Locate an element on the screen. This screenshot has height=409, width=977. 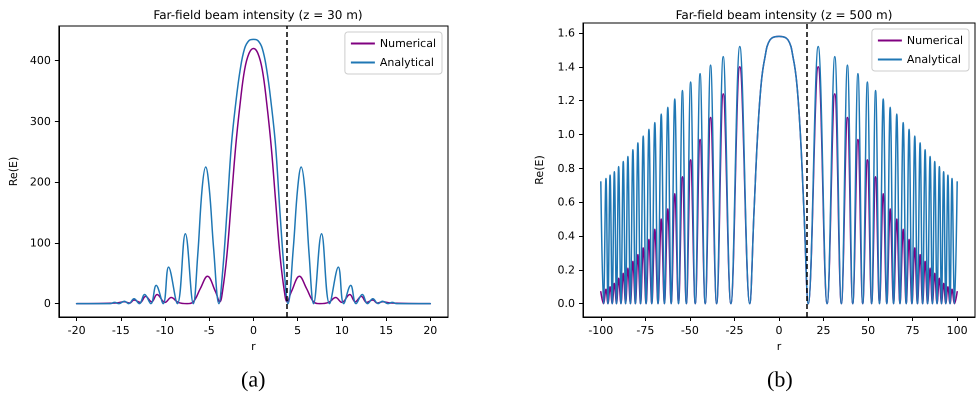
x-tick-label: 50 is located at coordinates (868, 330).